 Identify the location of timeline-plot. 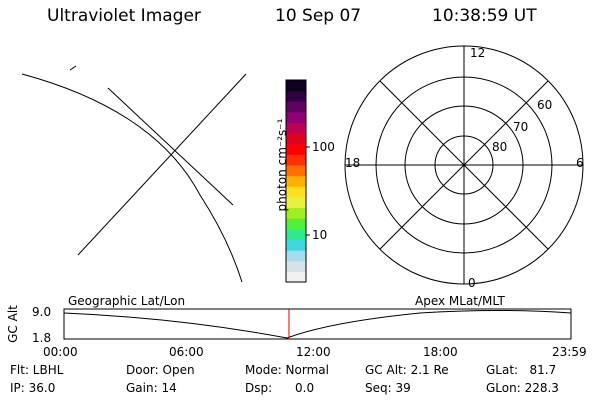
(317, 324).